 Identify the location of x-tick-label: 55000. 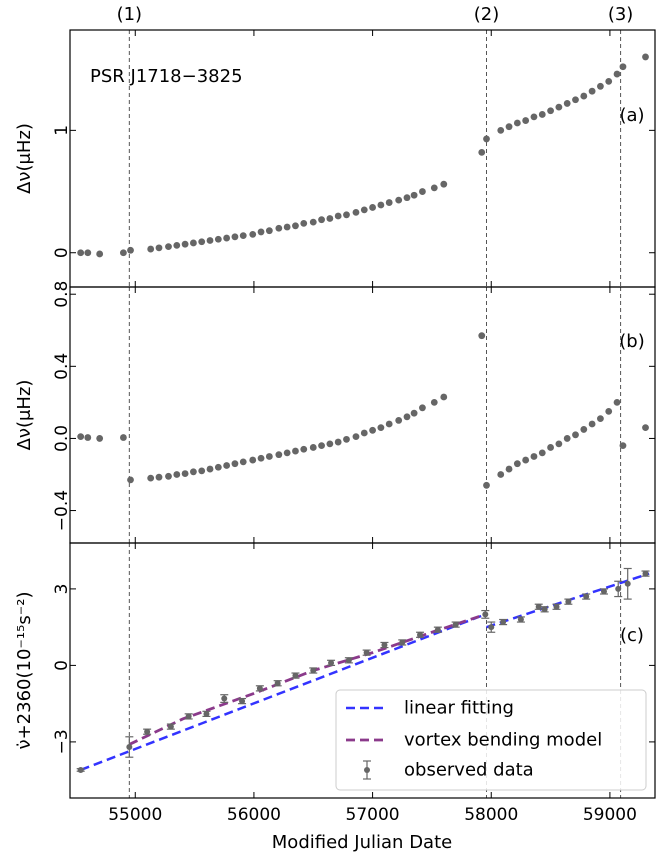
(135, 815).